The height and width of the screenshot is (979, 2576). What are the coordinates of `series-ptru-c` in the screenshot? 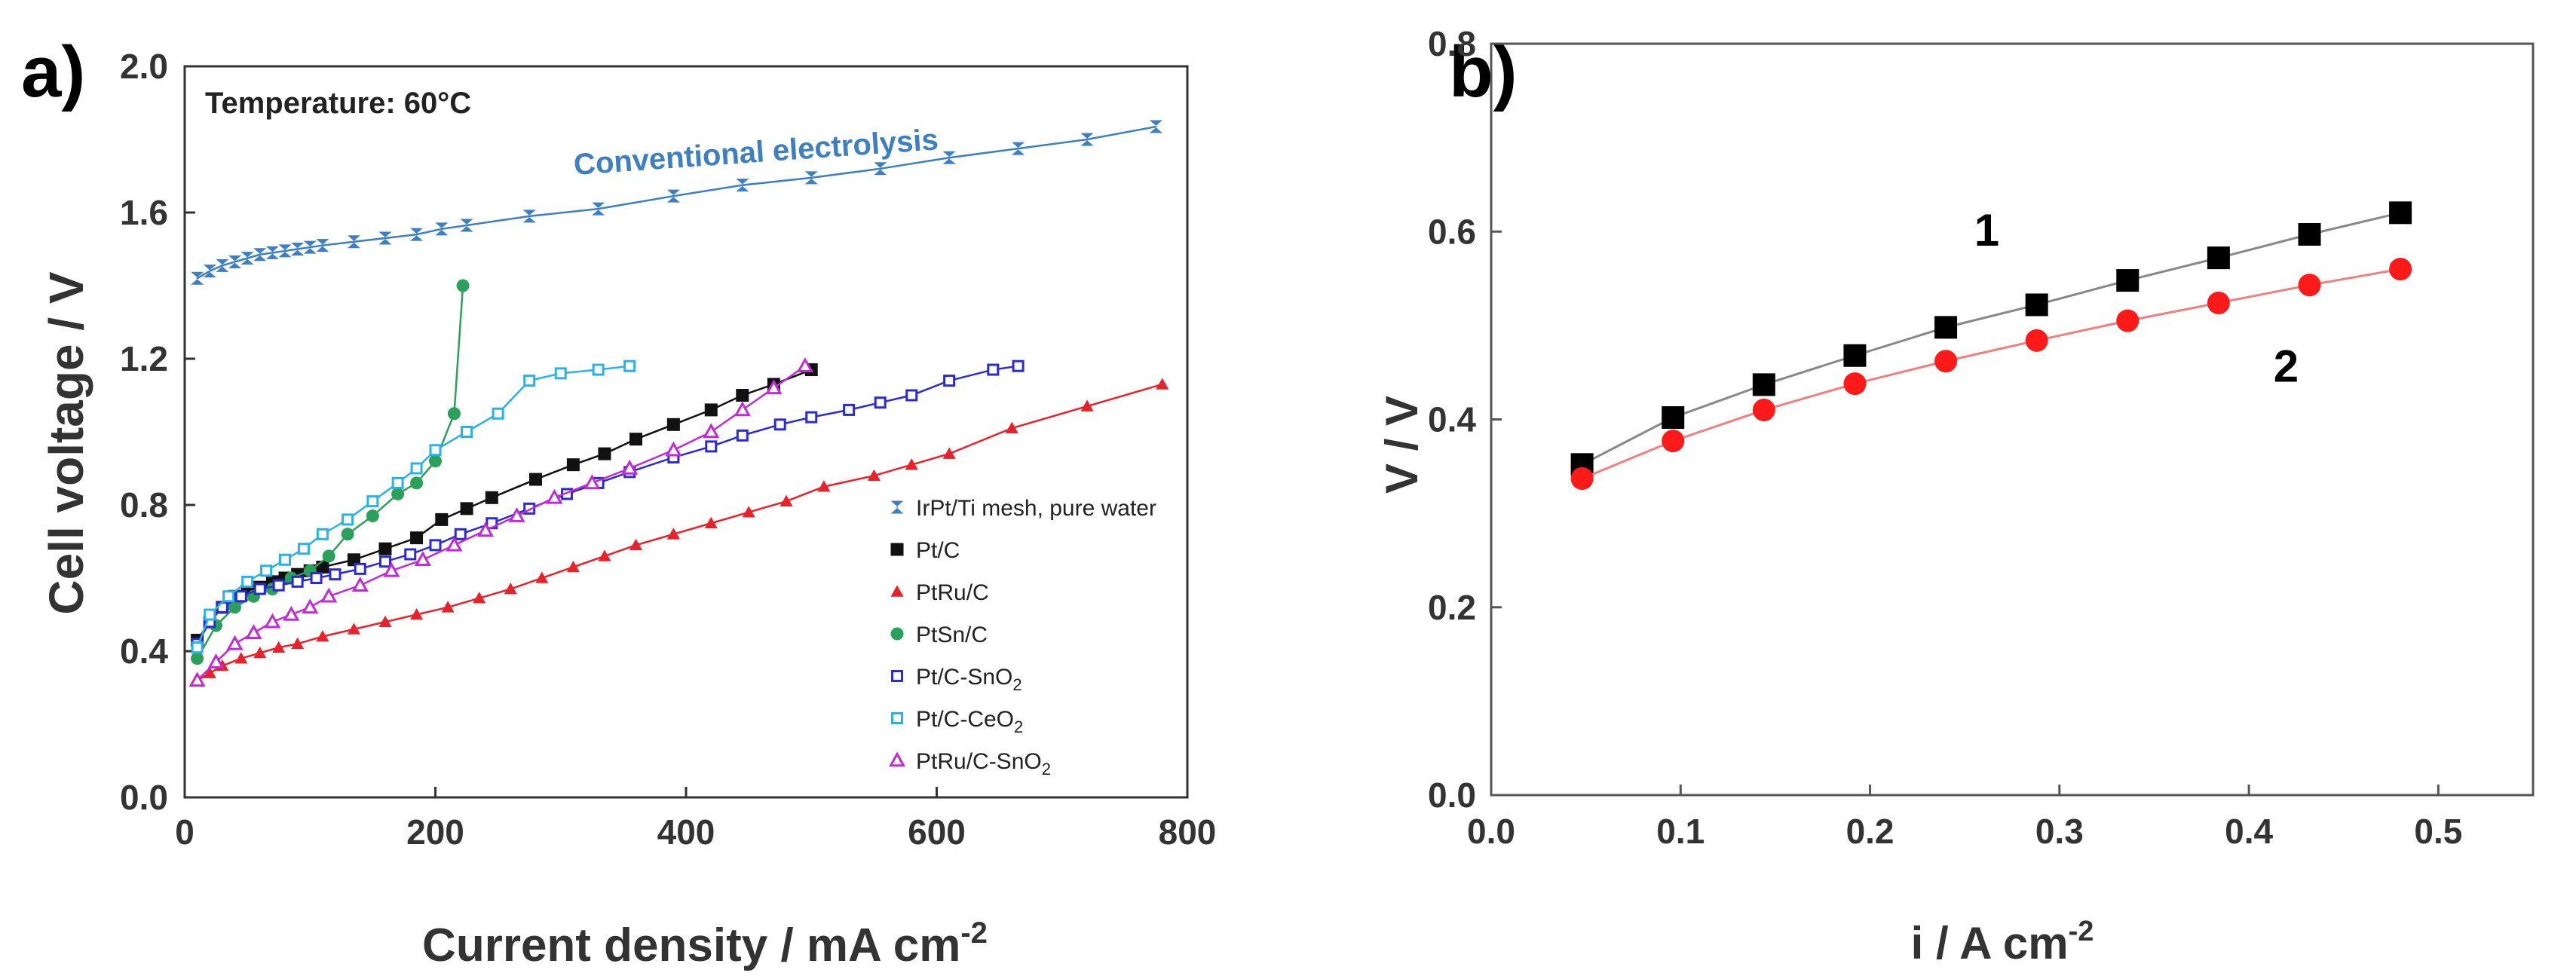 It's located at (680, 532).